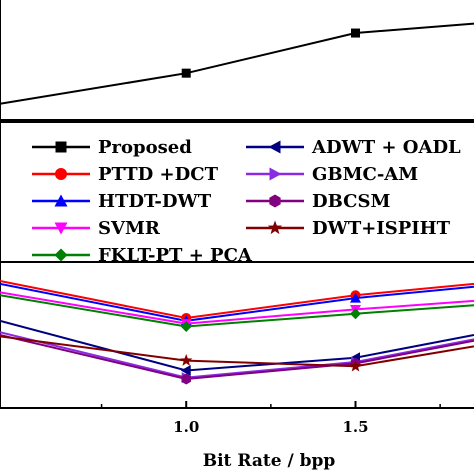 The width and height of the screenshot is (474, 474). I want to click on series-pttd-dct, so click(237, 301).